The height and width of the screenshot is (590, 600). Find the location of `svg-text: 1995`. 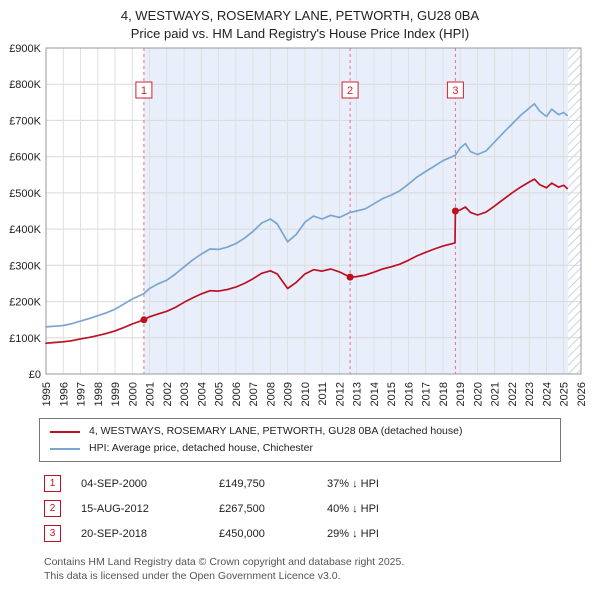

svg-text: 1995 is located at coordinates (47, 394).